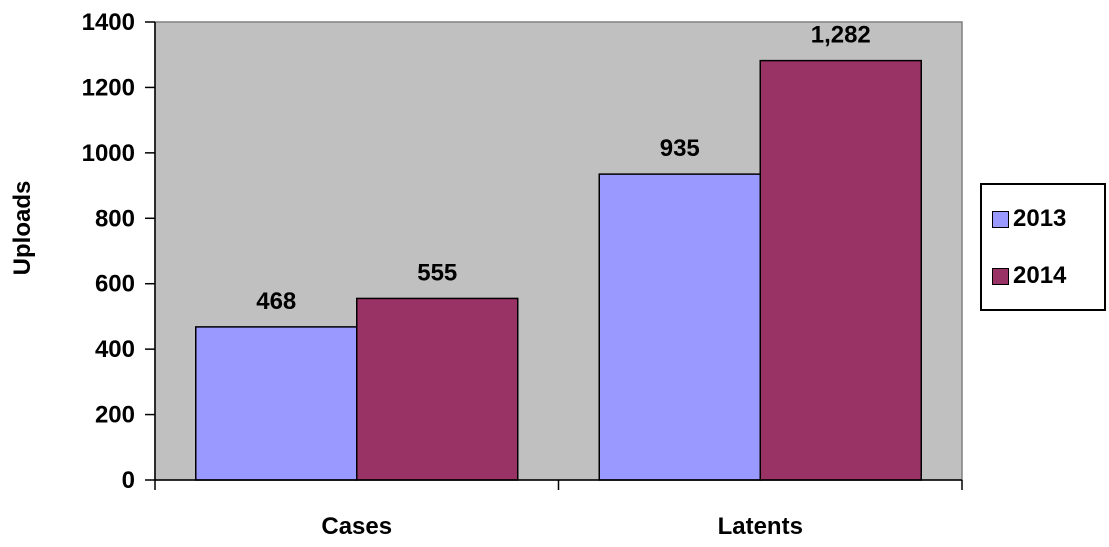 Image resolution: width=1109 pixels, height=547 pixels. What do you see at coordinates (680, 148) in the screenshot?
I see `data-label-latents-2013: 935` at bounding box center [680, 148].